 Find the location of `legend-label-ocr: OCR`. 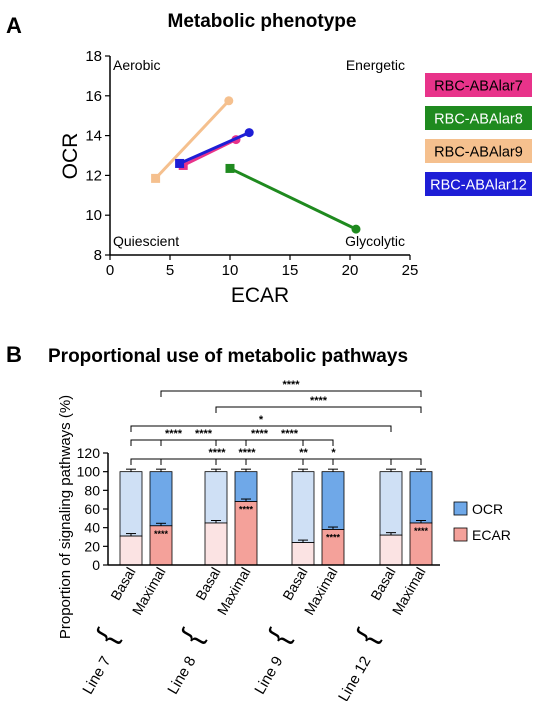

legend-label-ocr: OCR is located at coordinates (487, 509).